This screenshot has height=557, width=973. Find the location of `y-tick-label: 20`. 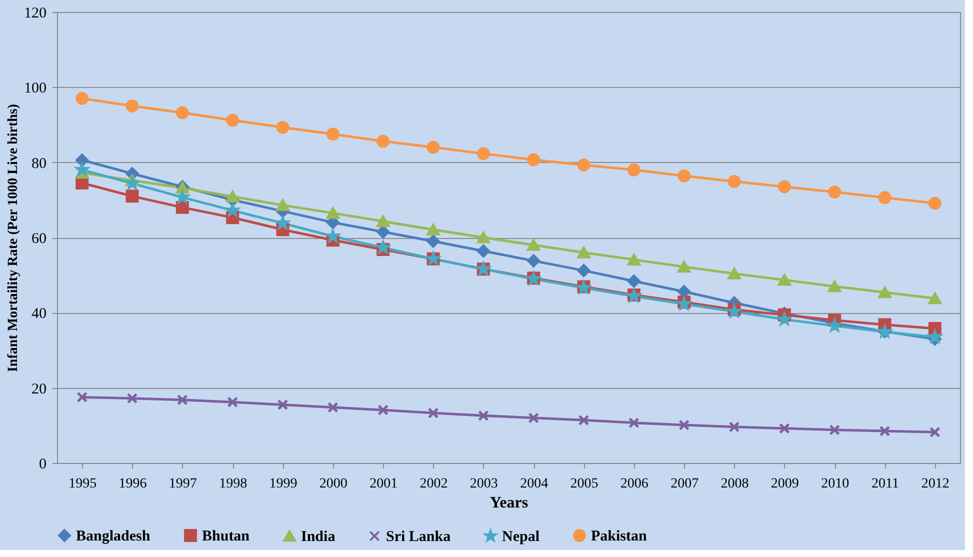

y-tick-label: 20 is located at coordinates (39, 389).